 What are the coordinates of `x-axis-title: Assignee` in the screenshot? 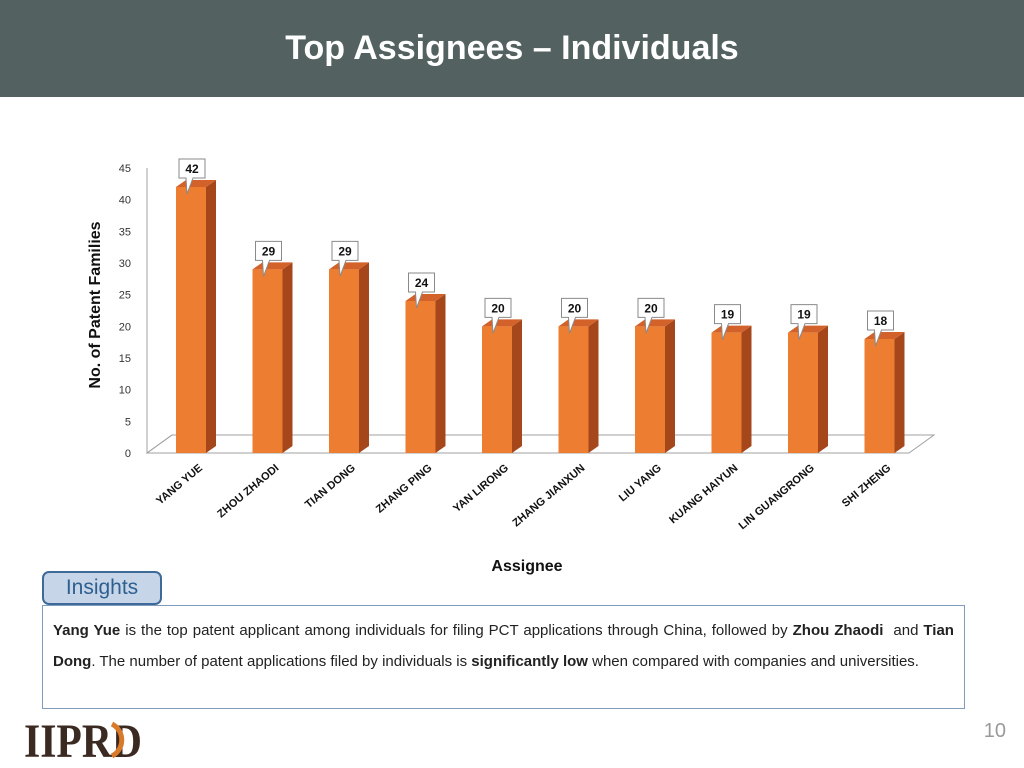 It's located at (526, 566).